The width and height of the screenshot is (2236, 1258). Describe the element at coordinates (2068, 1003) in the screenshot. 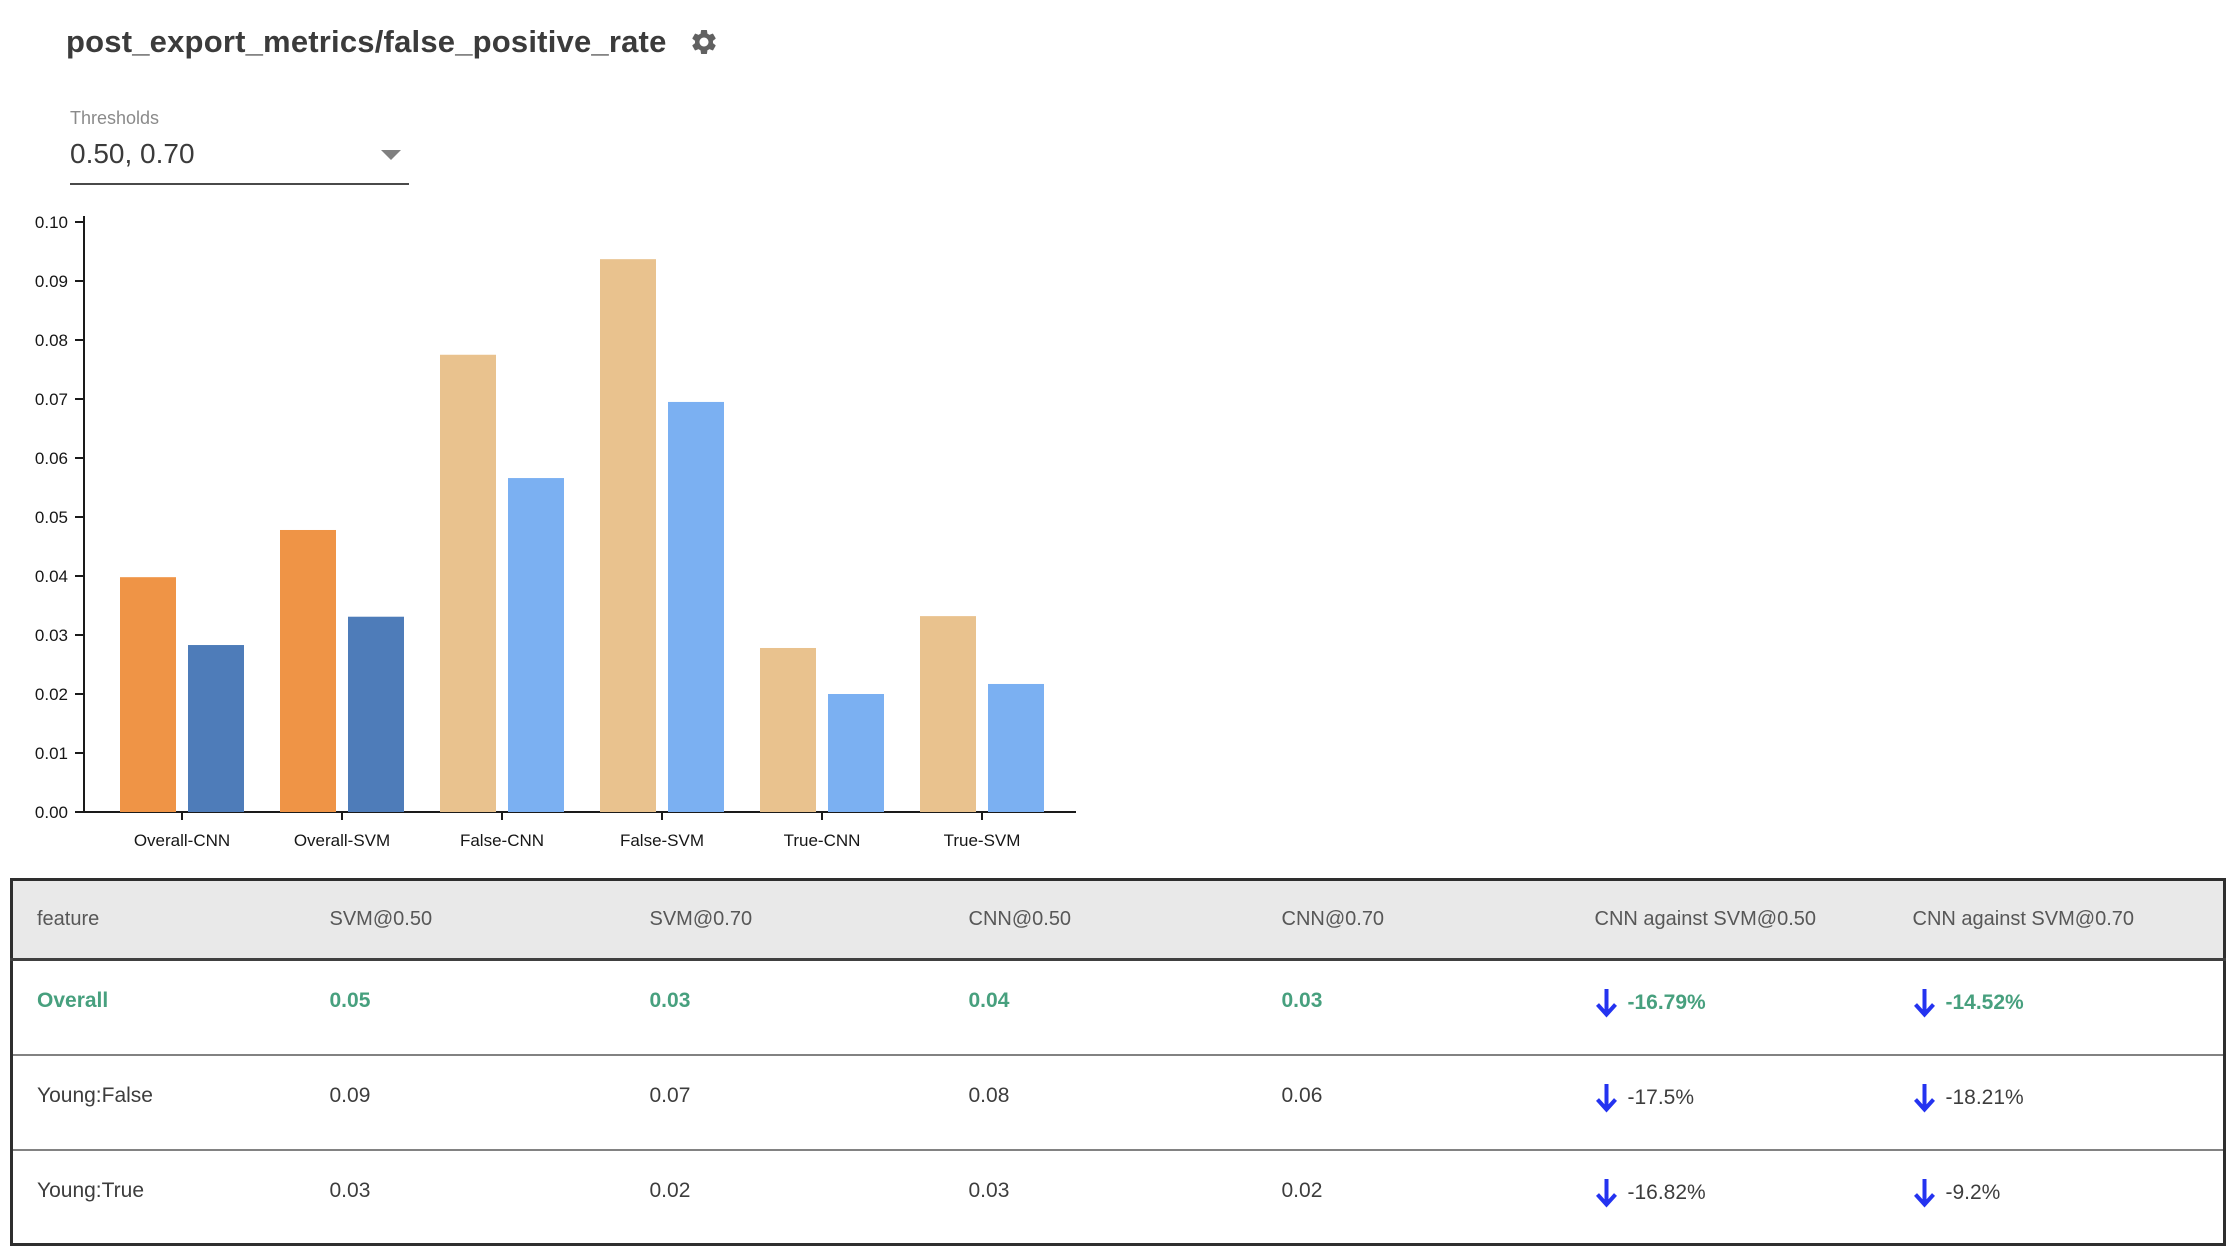

I see `comparison-cell: -14.52%` at that location.